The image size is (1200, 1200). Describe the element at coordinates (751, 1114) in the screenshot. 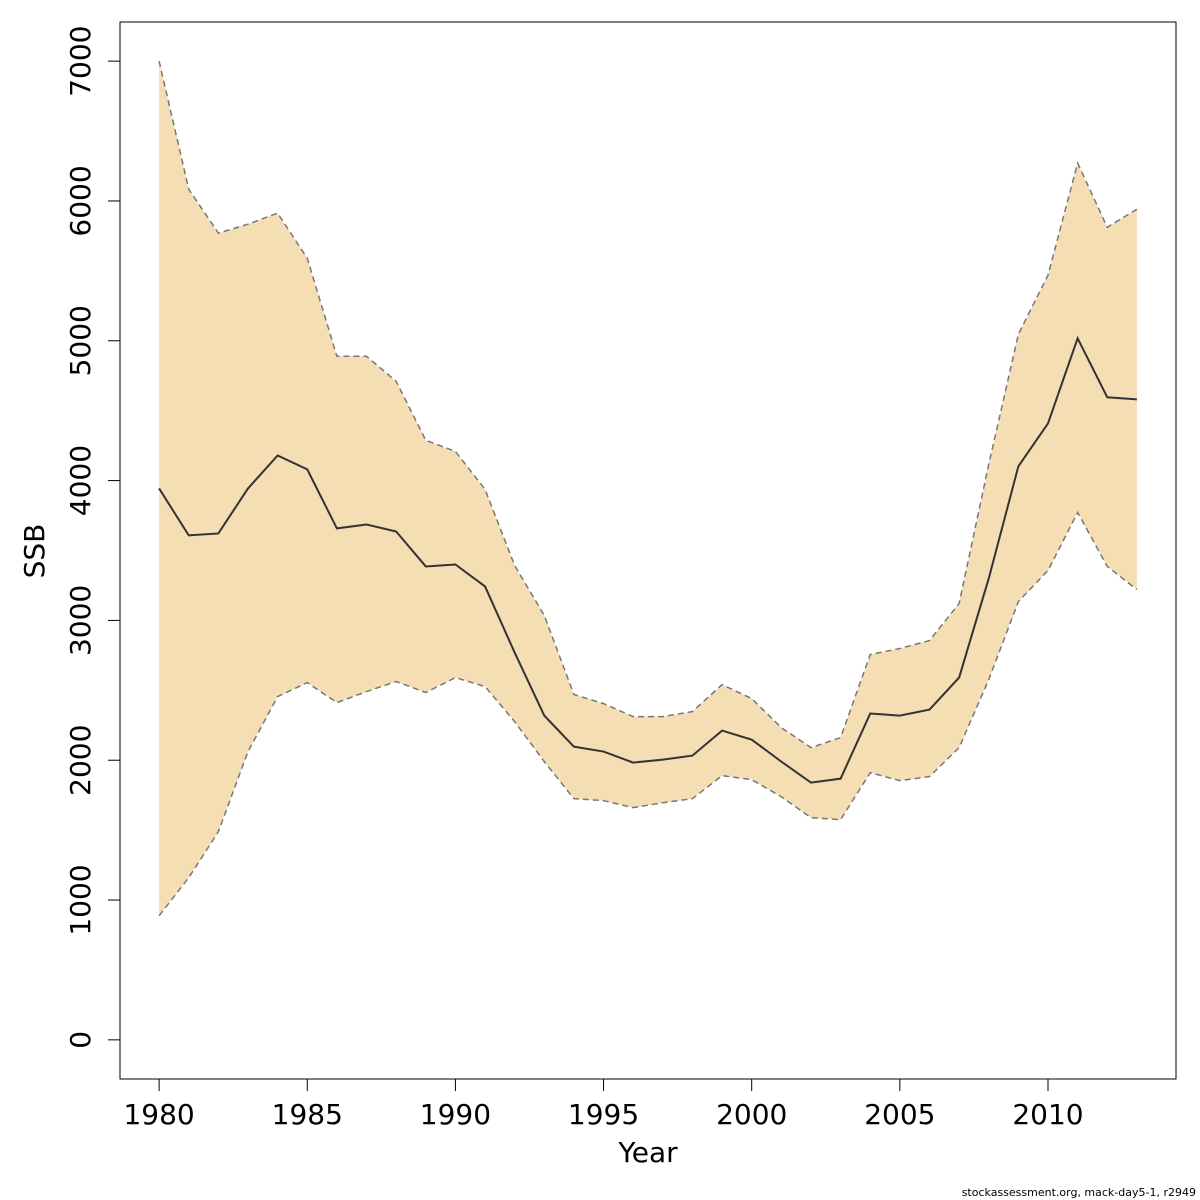

I see `x-tick-label: 2000` at that location.